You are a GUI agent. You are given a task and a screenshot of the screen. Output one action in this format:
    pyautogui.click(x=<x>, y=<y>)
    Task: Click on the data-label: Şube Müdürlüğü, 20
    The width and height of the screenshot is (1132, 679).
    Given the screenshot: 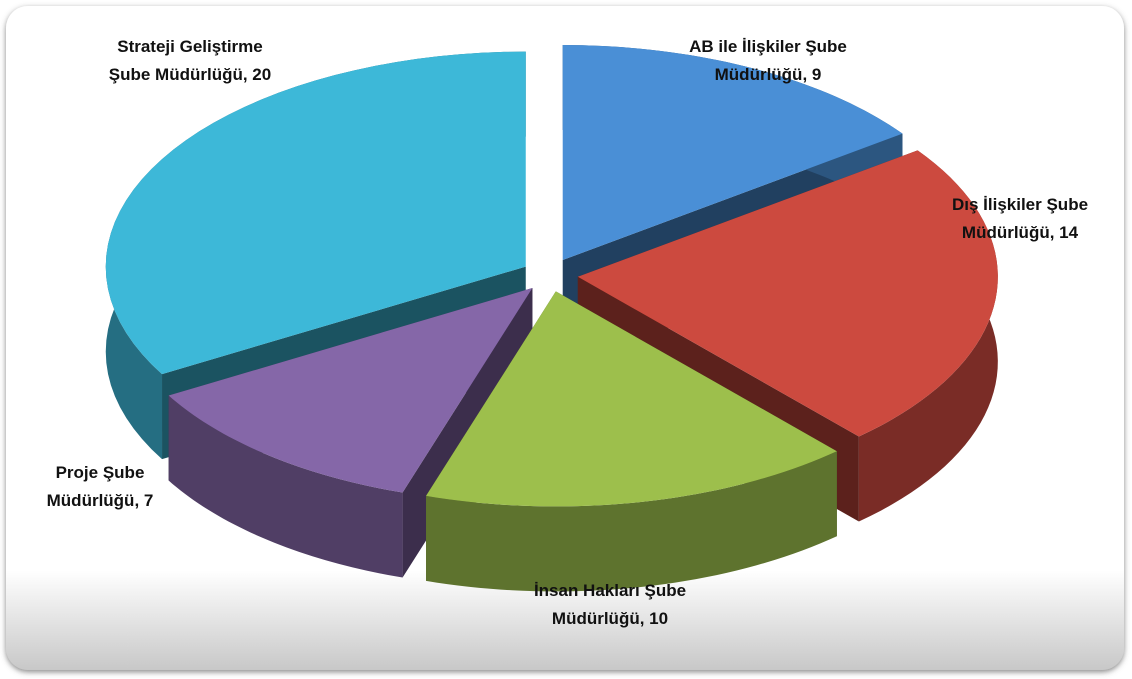 What is the action you would take?
    pyautogui.click(x=190, y=74)
    